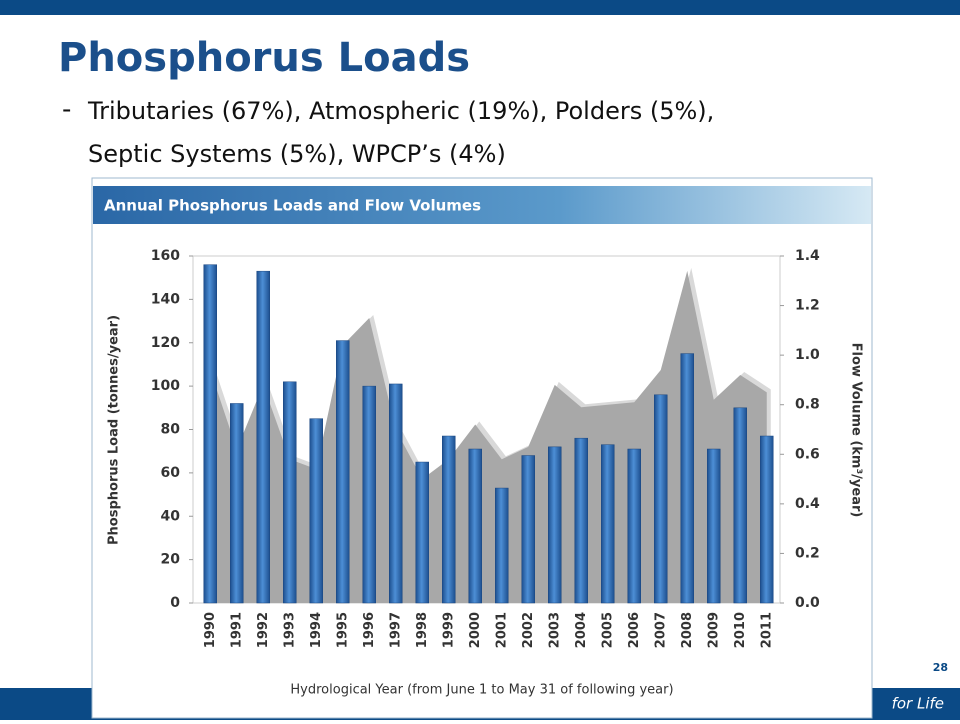 This screenshot has height=724, width=960. What do you see at coordinates (369, 630) in the screenshot?
I see `x-tick-label: 1996` at bounding box center [369, 630].